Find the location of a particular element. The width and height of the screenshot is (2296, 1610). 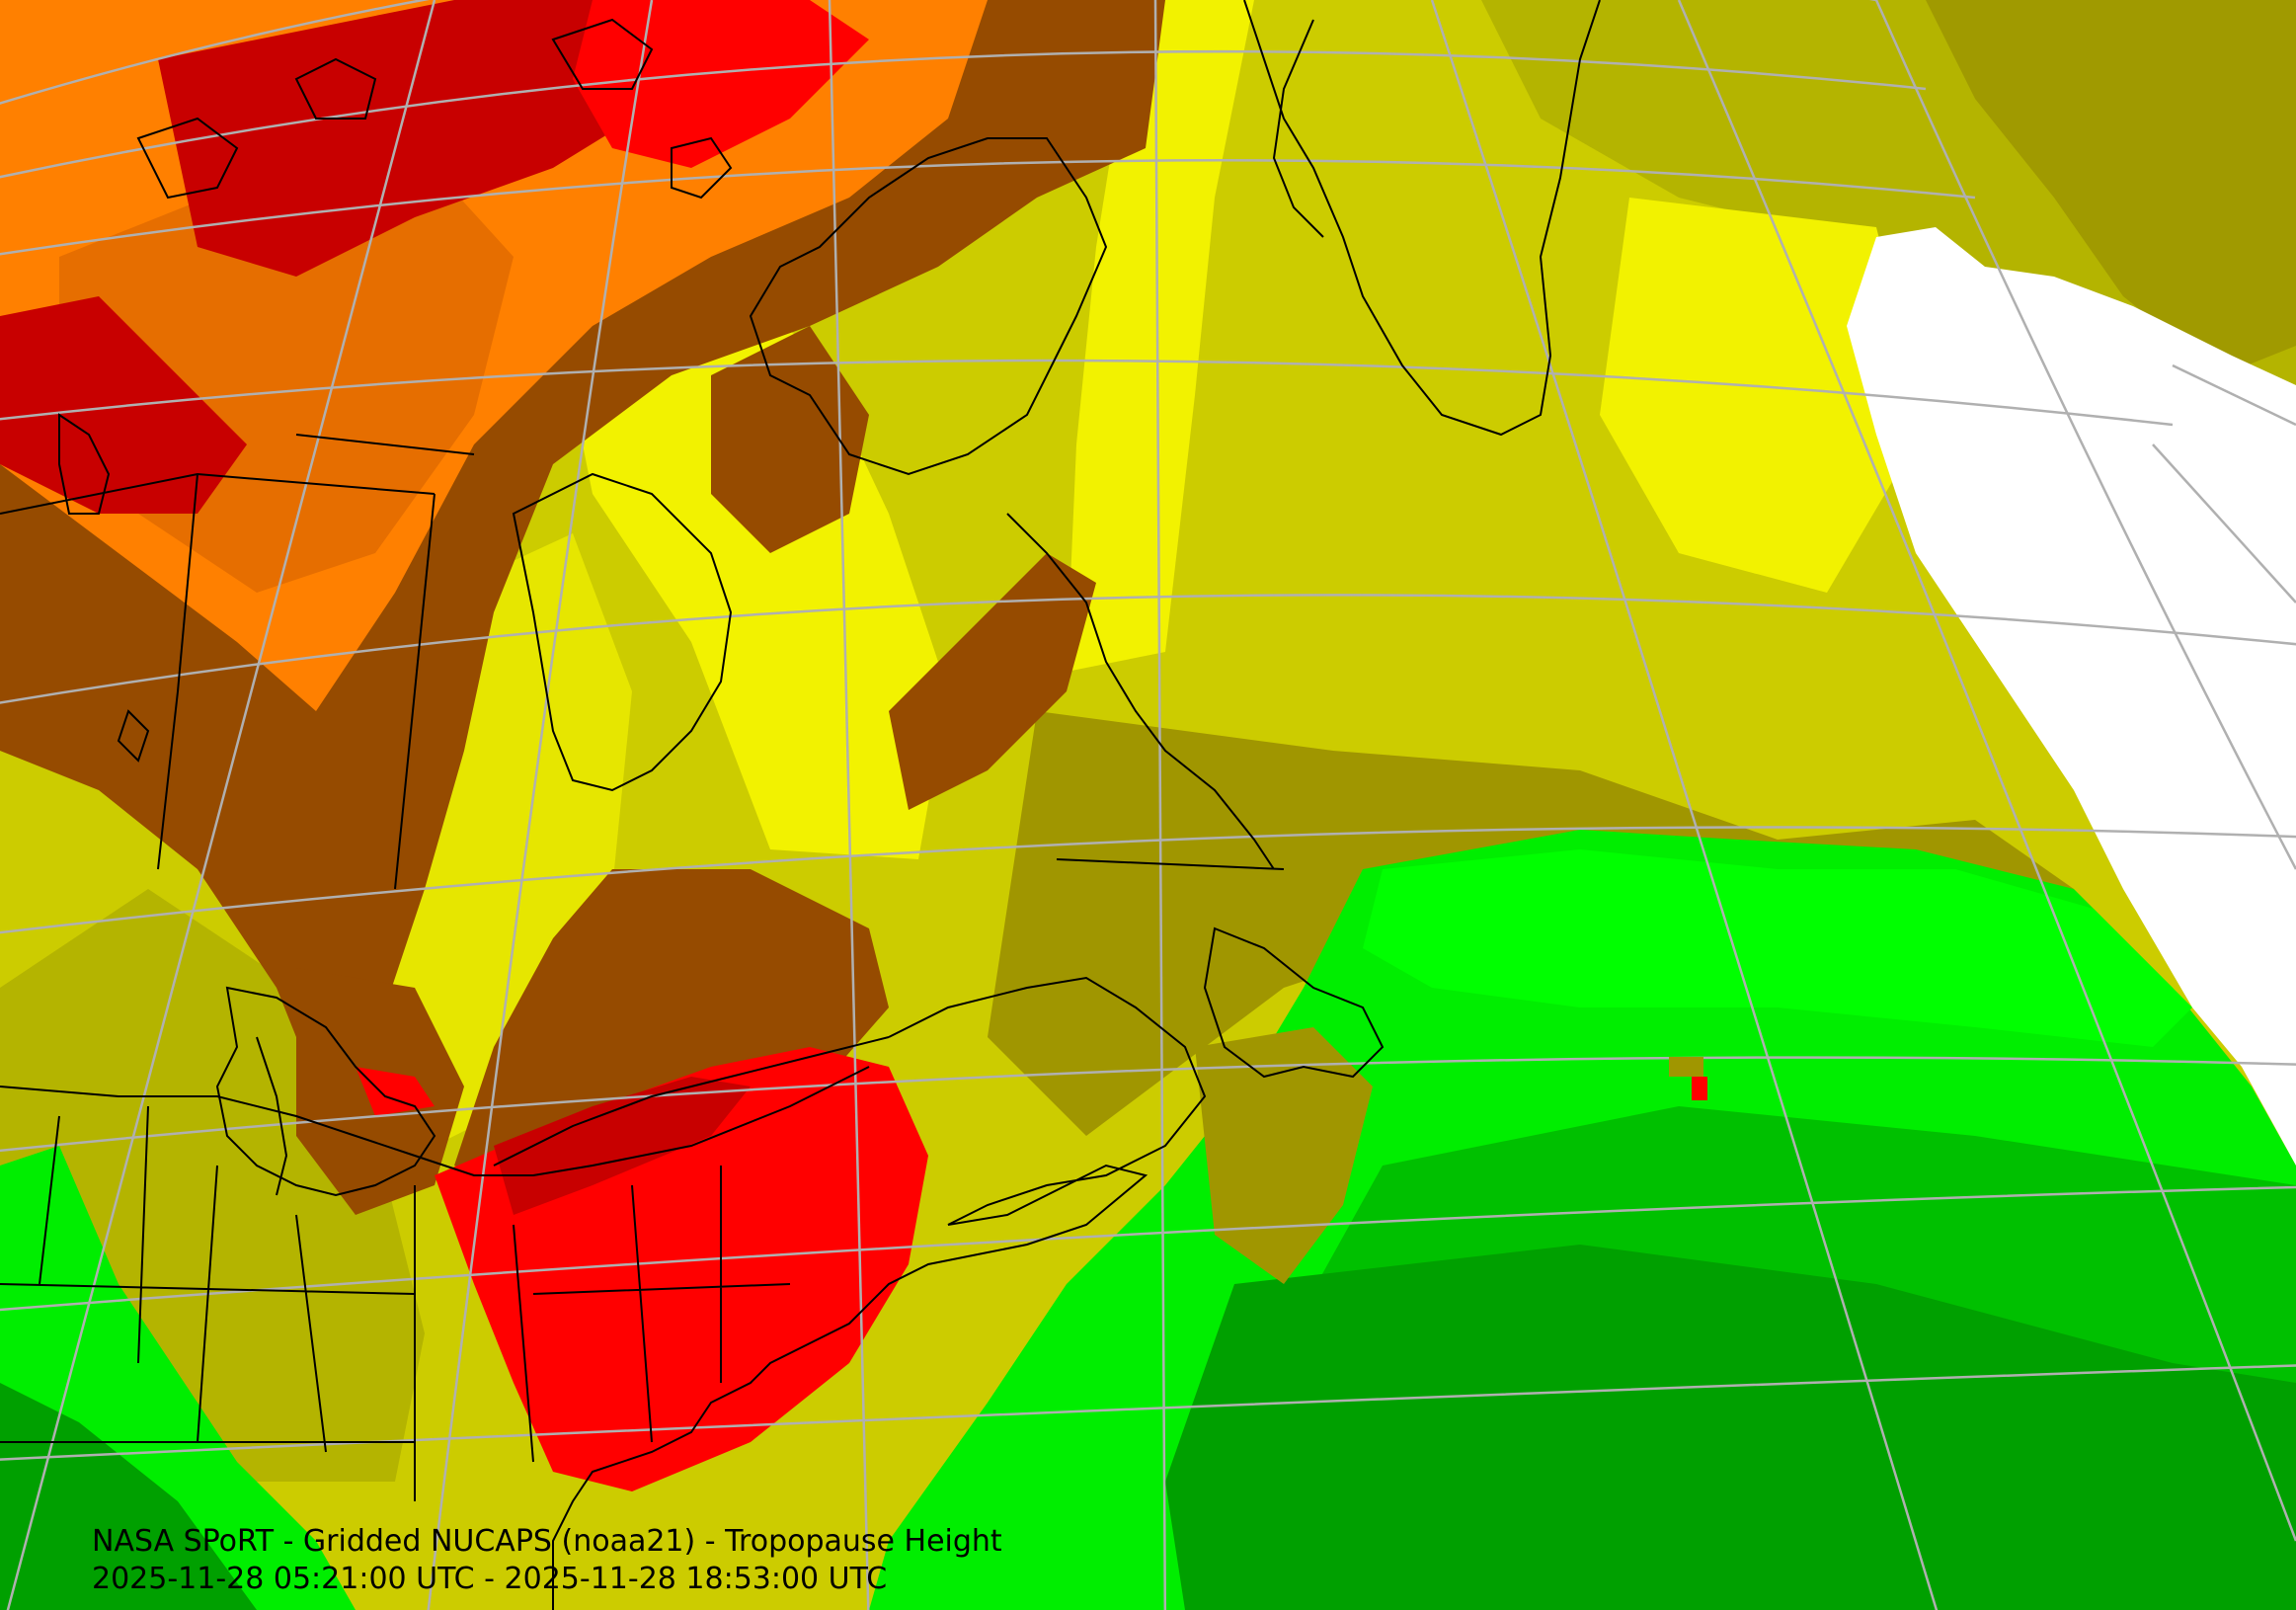

no-data-region is located at coordinates (2071, 696).